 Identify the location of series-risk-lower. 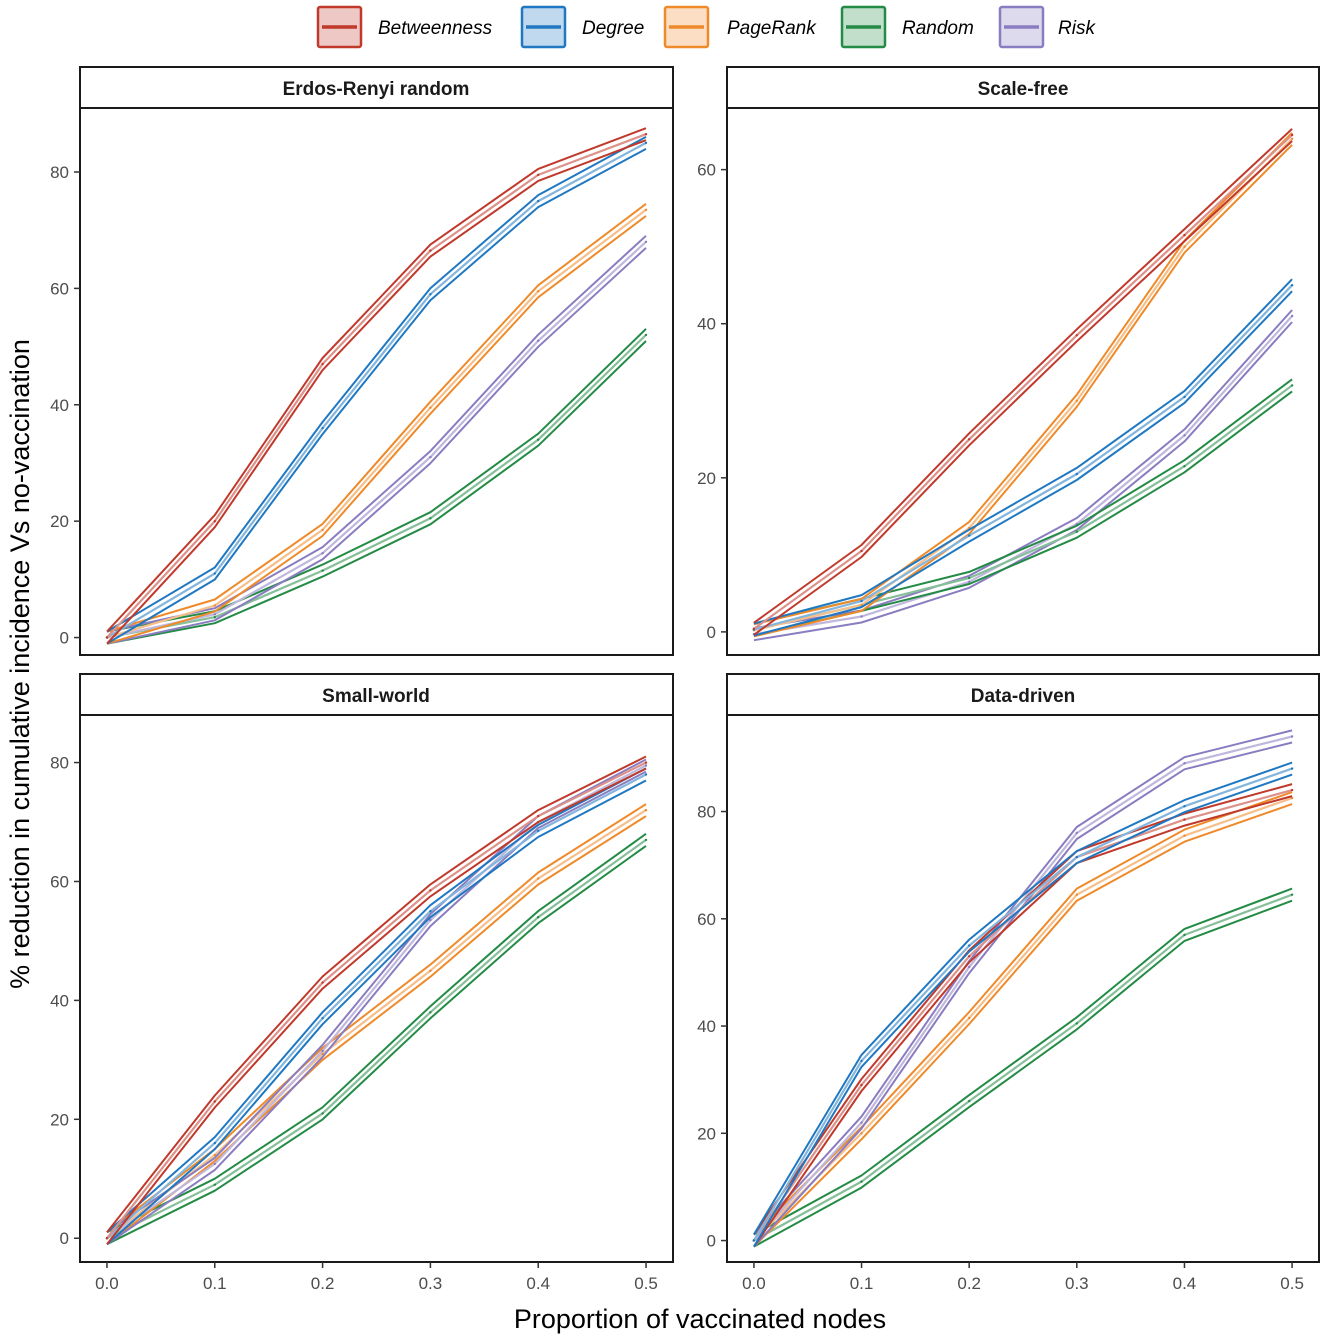
(376, 446).